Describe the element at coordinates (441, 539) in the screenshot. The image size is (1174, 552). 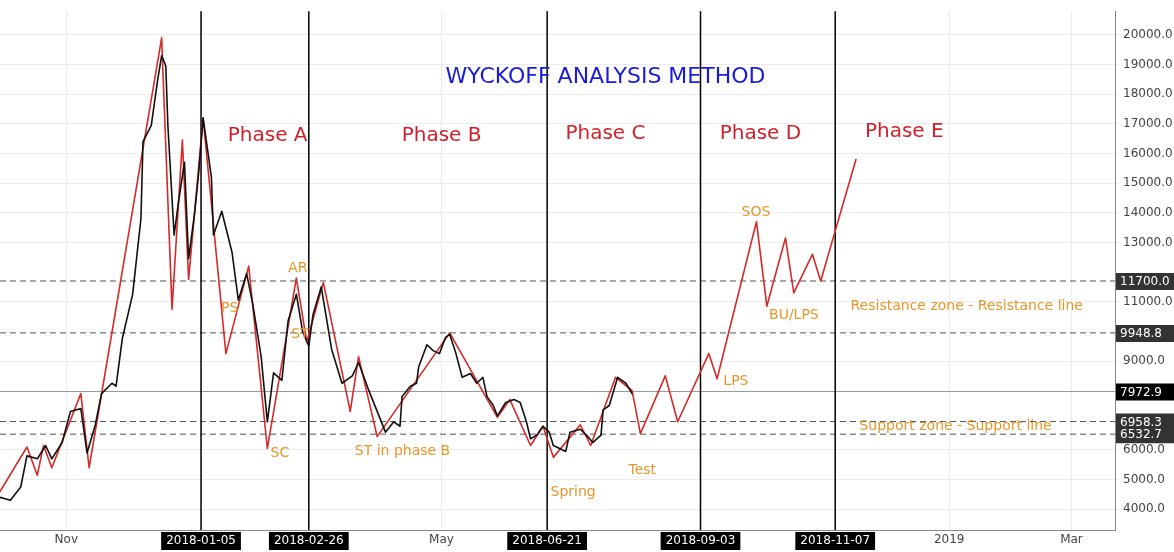
I see `x-tick-label: May` at that location.